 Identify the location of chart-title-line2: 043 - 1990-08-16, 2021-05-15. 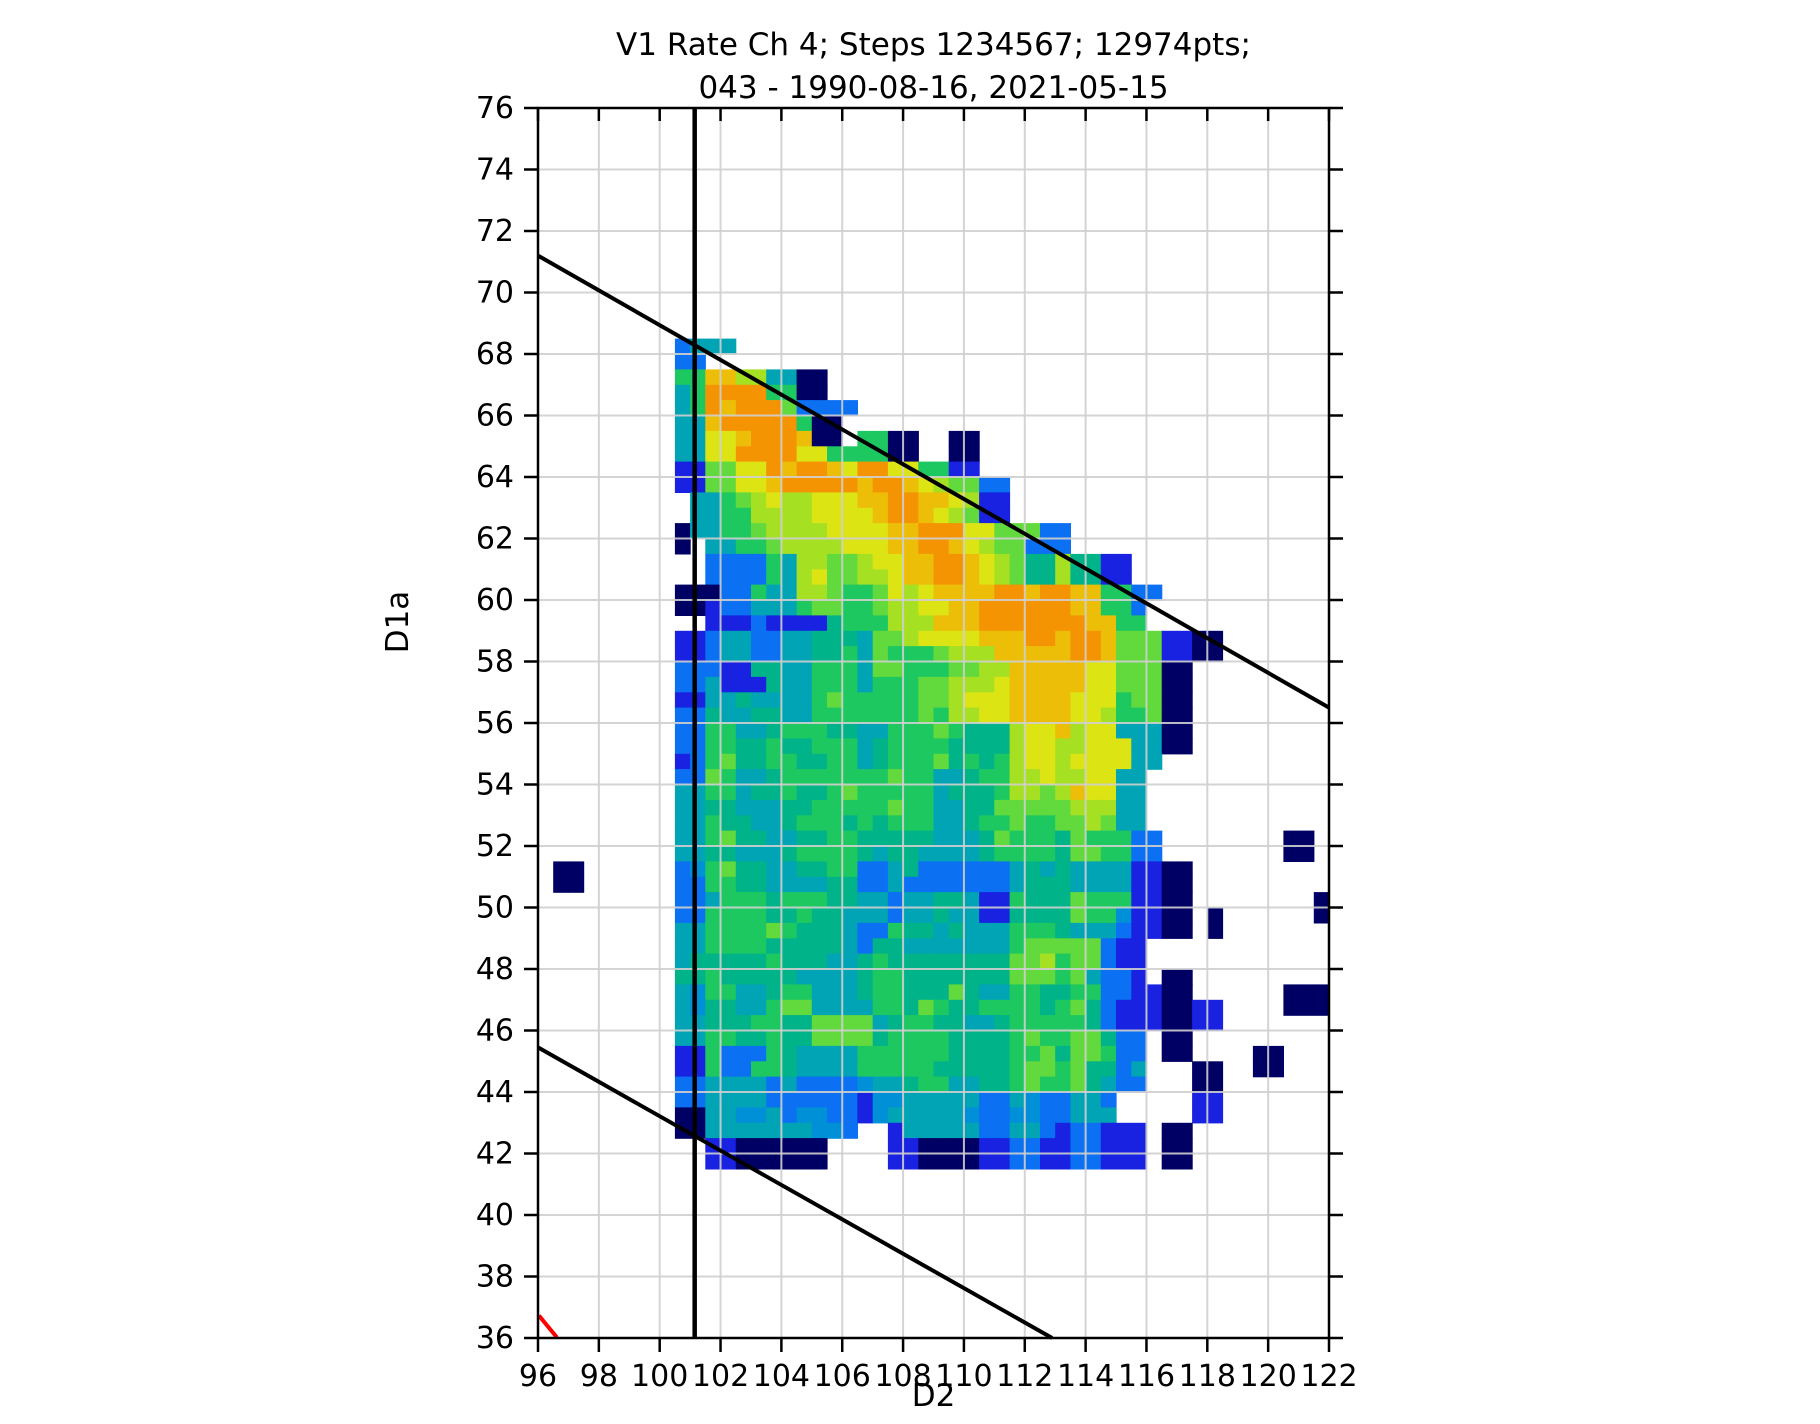
(933, 88).